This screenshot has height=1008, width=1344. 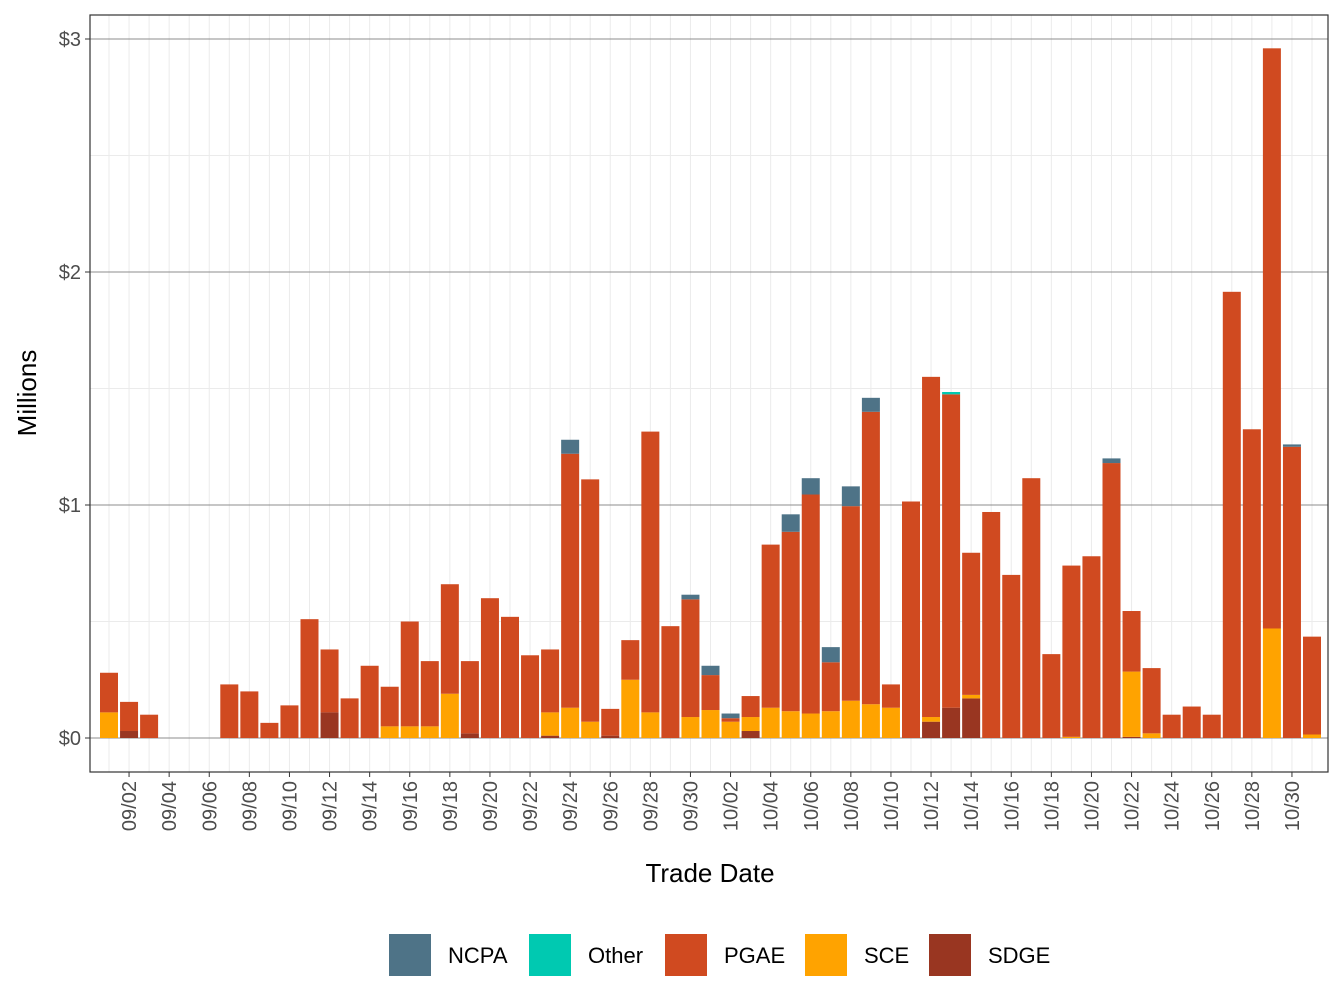 I want to click on x-tick-label: 10/12, so click(x=932, y=806).